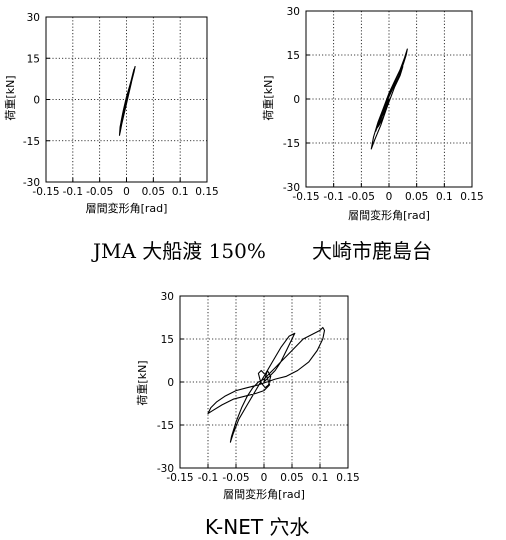  I want to click on plot1-xlabel: 層間変形角[rad], so click(127, 208).